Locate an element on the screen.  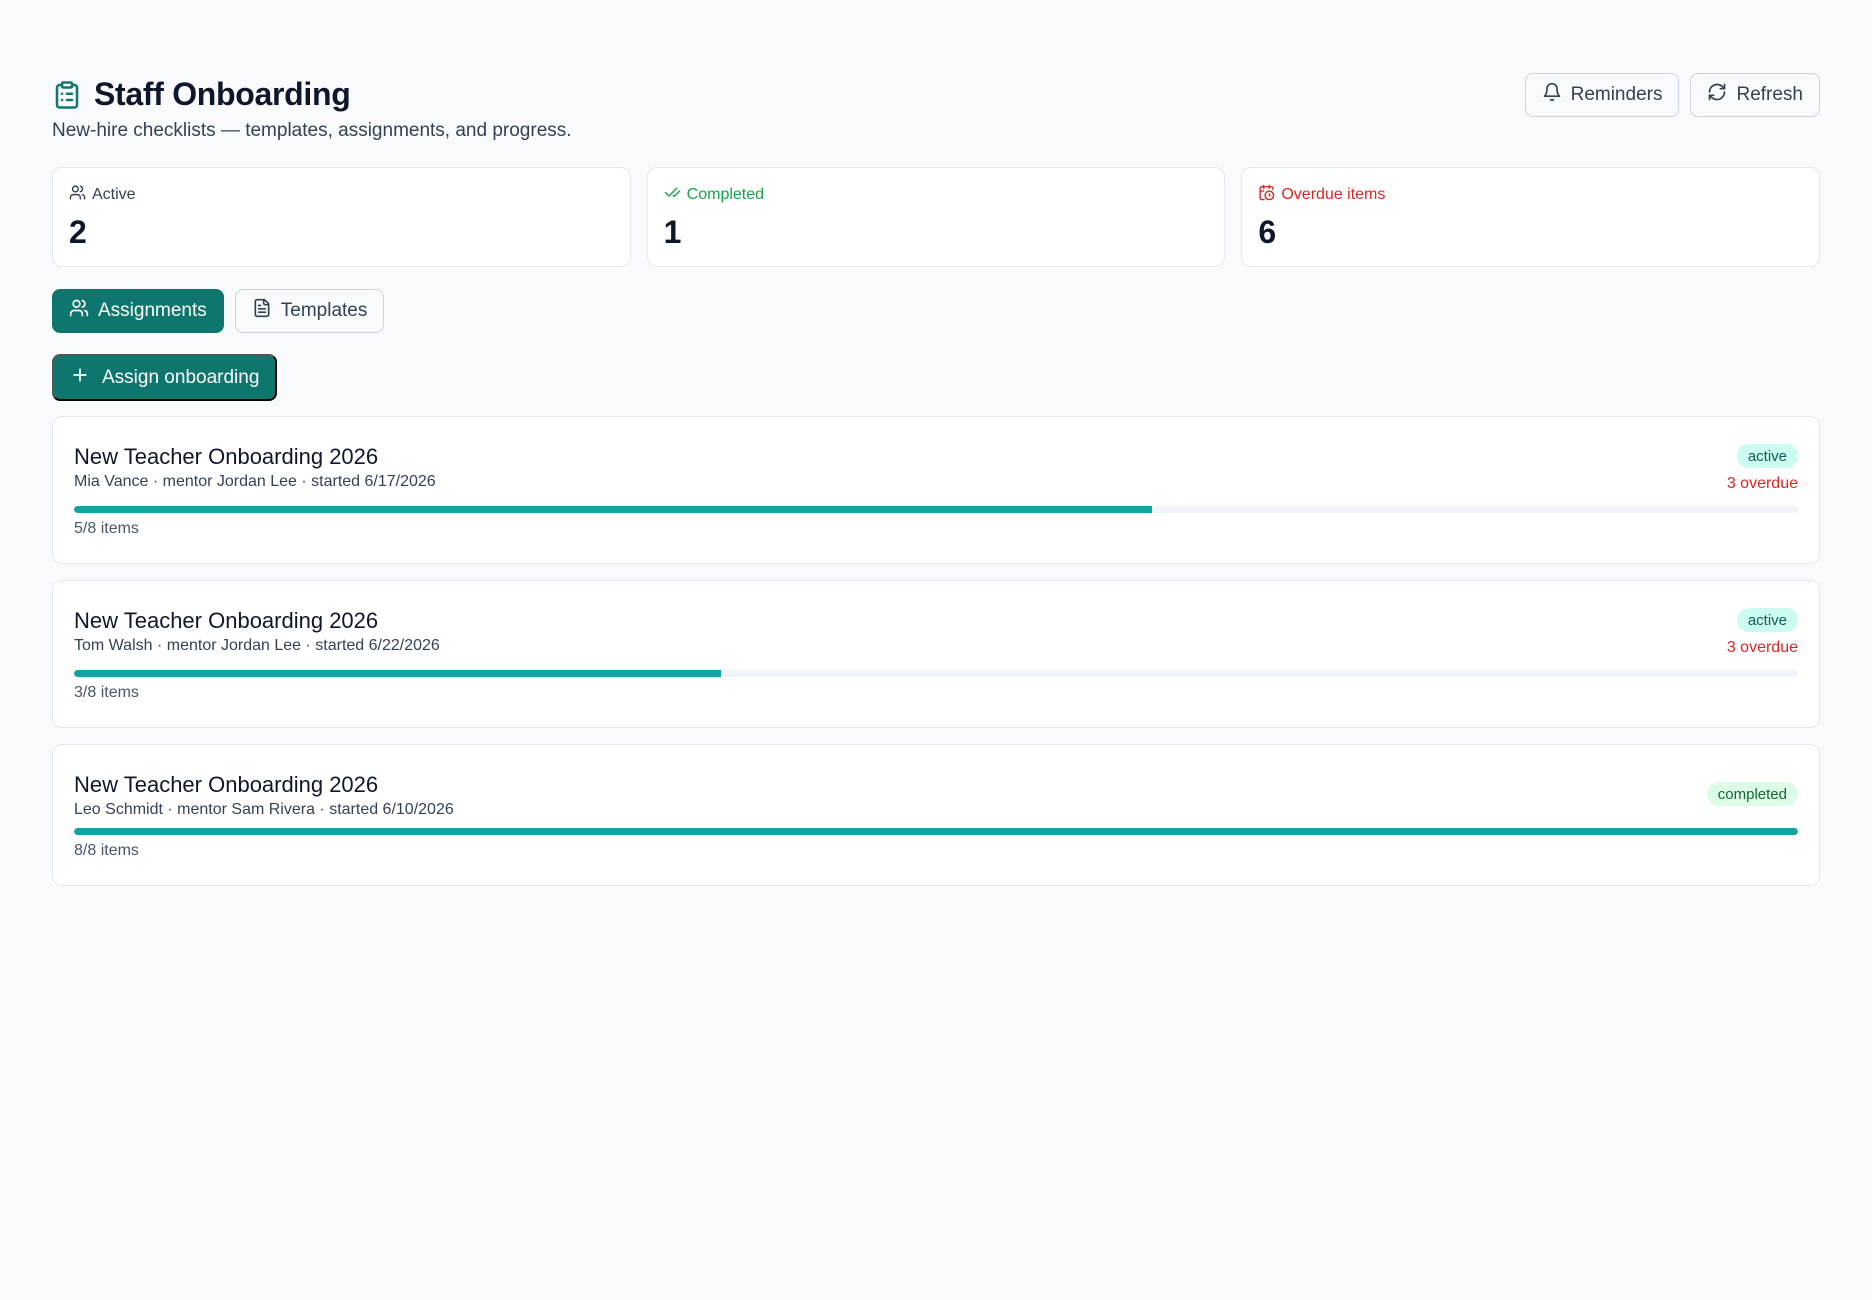
stat-card-completed: Completed 1 is located at coordinates (936, 217).